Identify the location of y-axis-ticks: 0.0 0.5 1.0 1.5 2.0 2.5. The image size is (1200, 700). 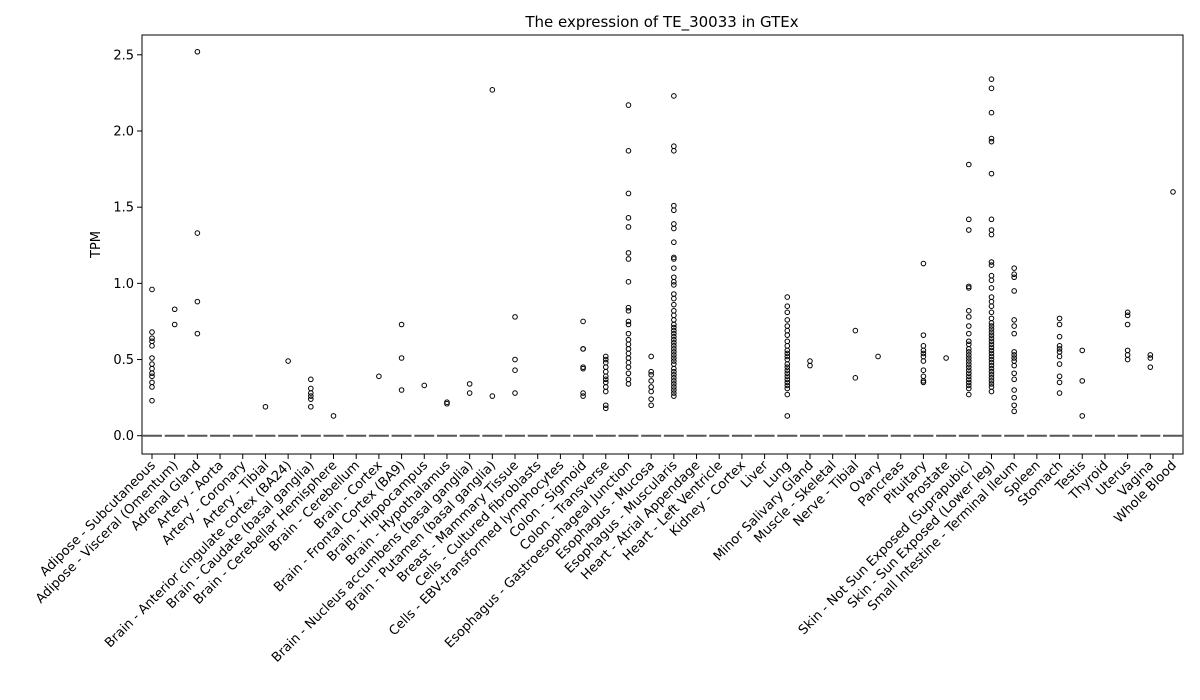
(127, 246).